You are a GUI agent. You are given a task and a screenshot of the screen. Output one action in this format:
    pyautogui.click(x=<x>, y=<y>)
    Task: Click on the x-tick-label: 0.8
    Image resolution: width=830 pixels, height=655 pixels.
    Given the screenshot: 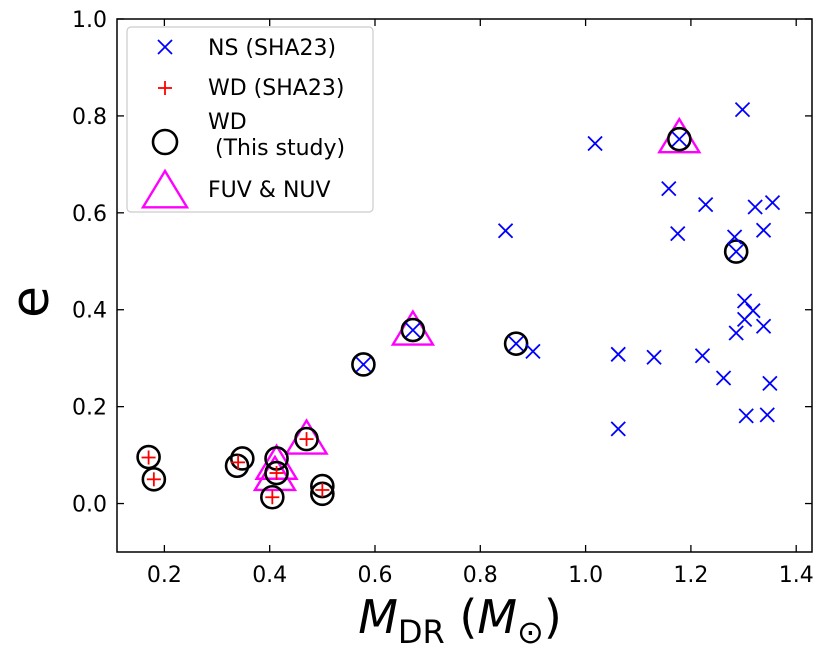 What is the action you would take?
    pyautogui.click(x=480, y=575)
    